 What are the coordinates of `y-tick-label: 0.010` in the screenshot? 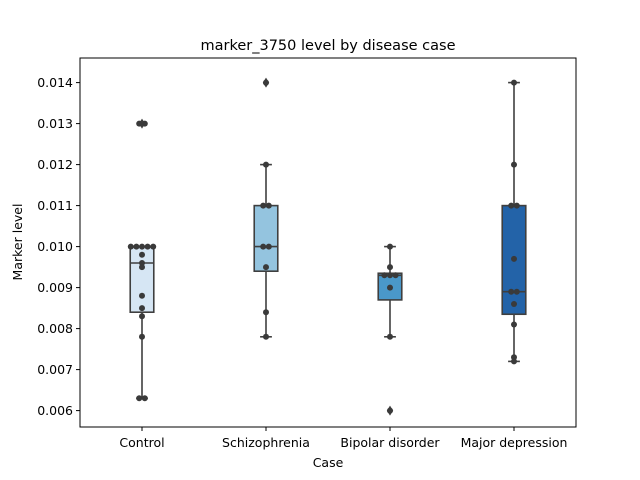 It's located at (55, 246).